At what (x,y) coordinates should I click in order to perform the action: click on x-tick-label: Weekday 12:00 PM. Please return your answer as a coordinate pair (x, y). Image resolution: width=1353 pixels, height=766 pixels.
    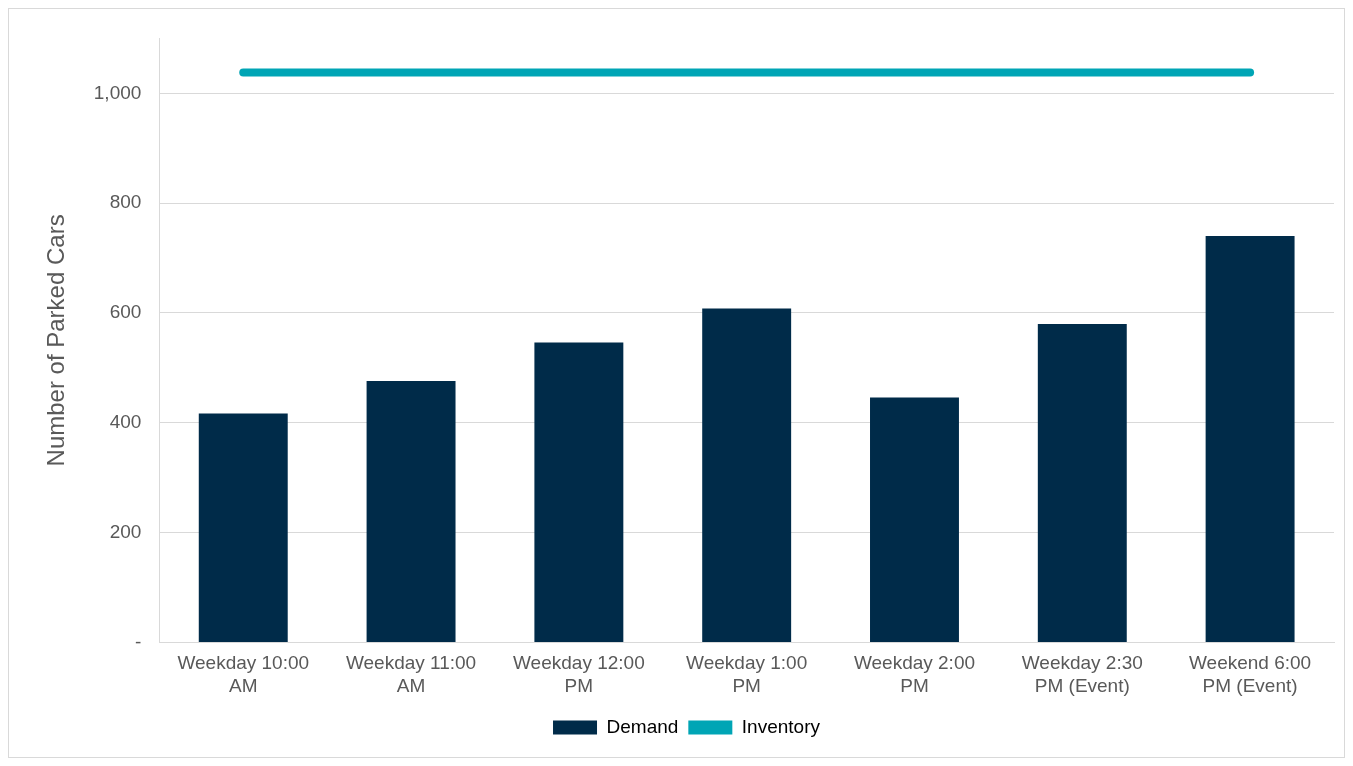
    Looking at the image, I should click on (579, 674).